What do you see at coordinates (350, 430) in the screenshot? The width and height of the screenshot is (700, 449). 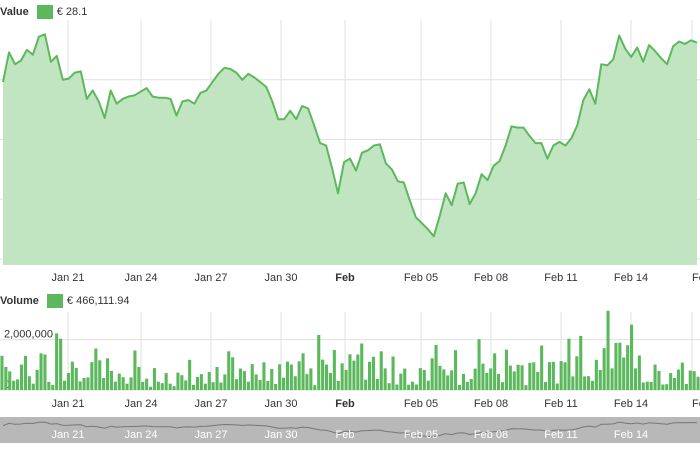 I see `navigator-range` at bounding box center [350, 430].